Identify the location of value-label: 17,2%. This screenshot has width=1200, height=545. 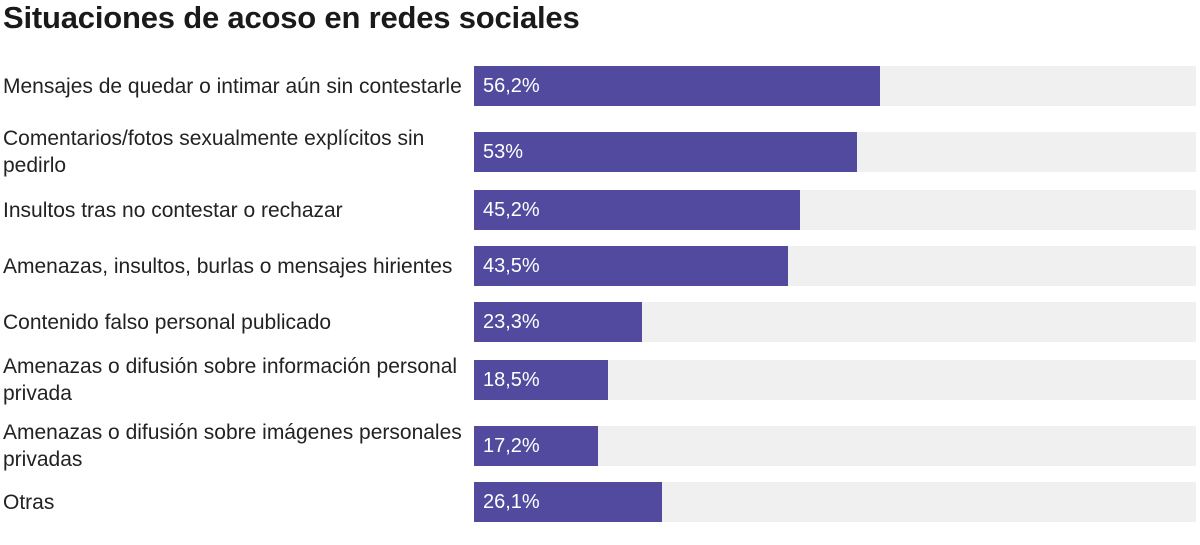
(511, 446).